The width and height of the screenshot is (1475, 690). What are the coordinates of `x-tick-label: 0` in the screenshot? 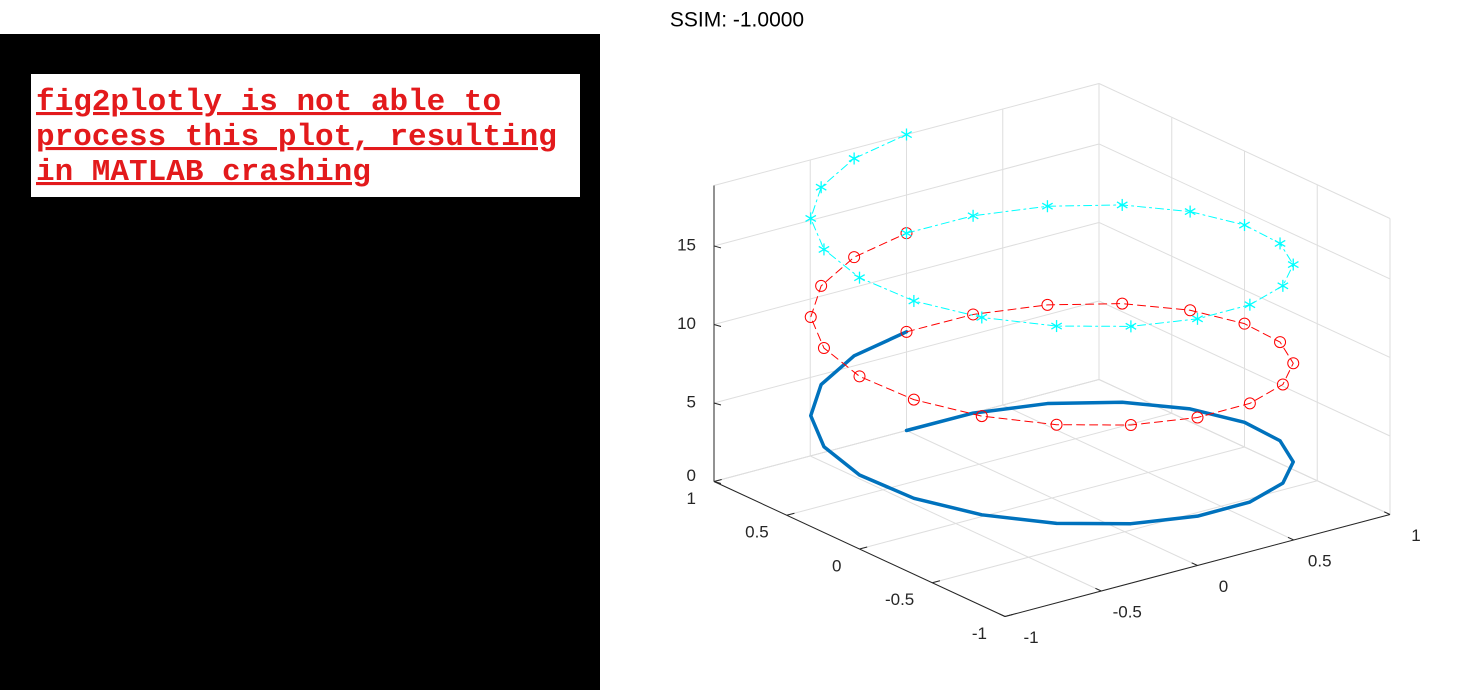 It's located at (1223, 586).